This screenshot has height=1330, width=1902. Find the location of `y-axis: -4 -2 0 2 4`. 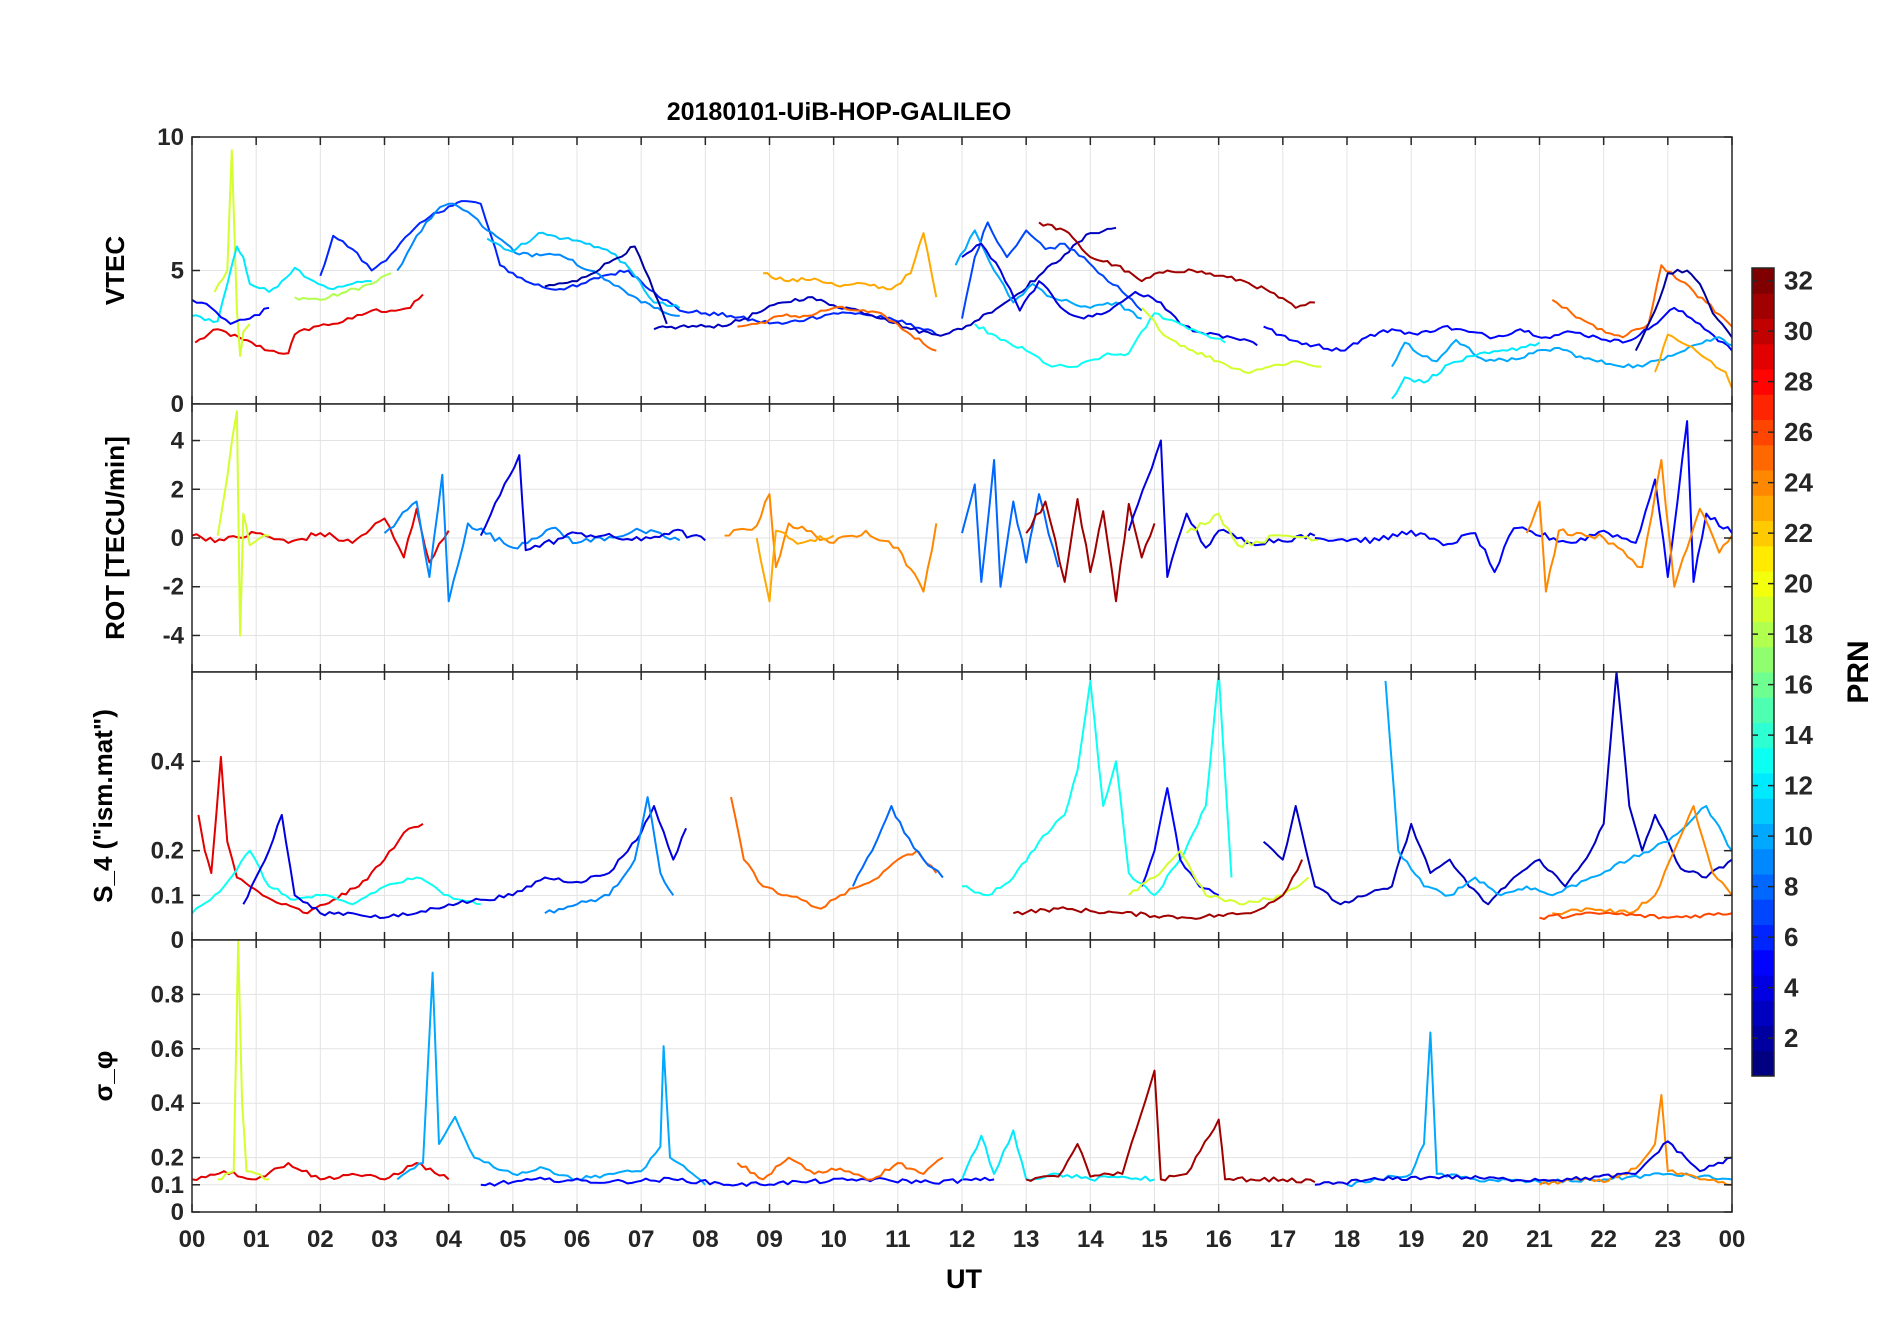

y-axis: -4 -2 0 2 4 is located at coordinates (947, 538).